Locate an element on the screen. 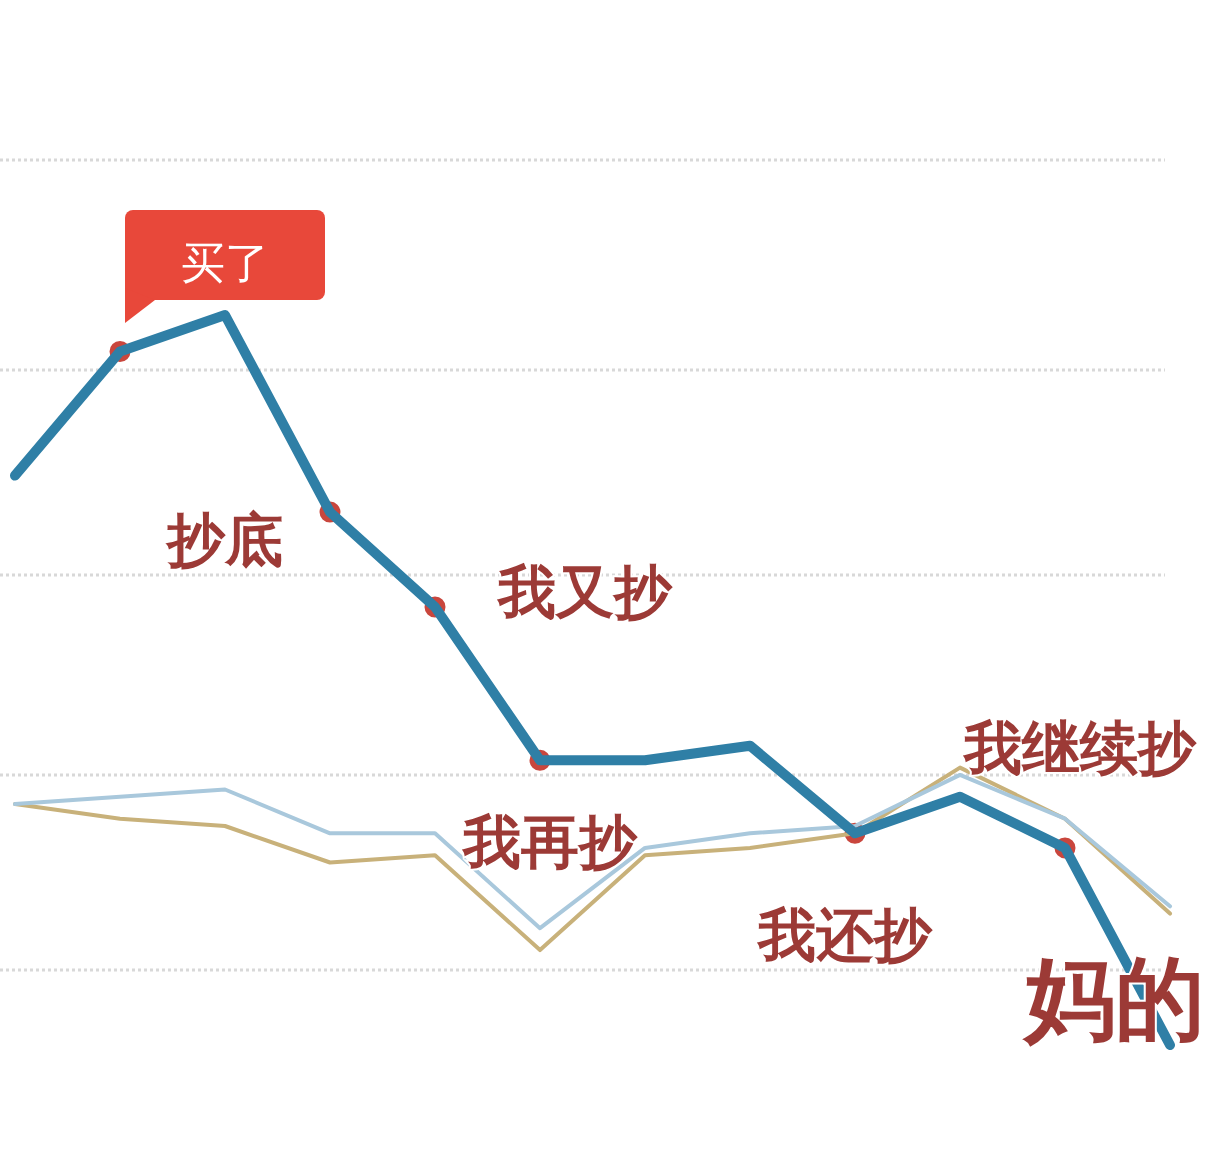  annotation: 我还抄 is located at coordinates (844, 935).